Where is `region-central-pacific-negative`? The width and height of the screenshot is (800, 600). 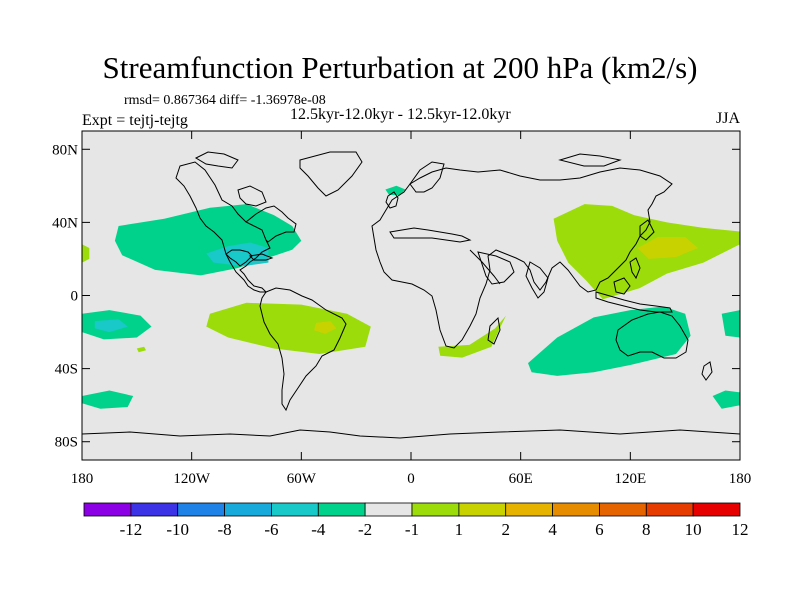 region-central-pacific-negative is located at coordinates (111, 326).